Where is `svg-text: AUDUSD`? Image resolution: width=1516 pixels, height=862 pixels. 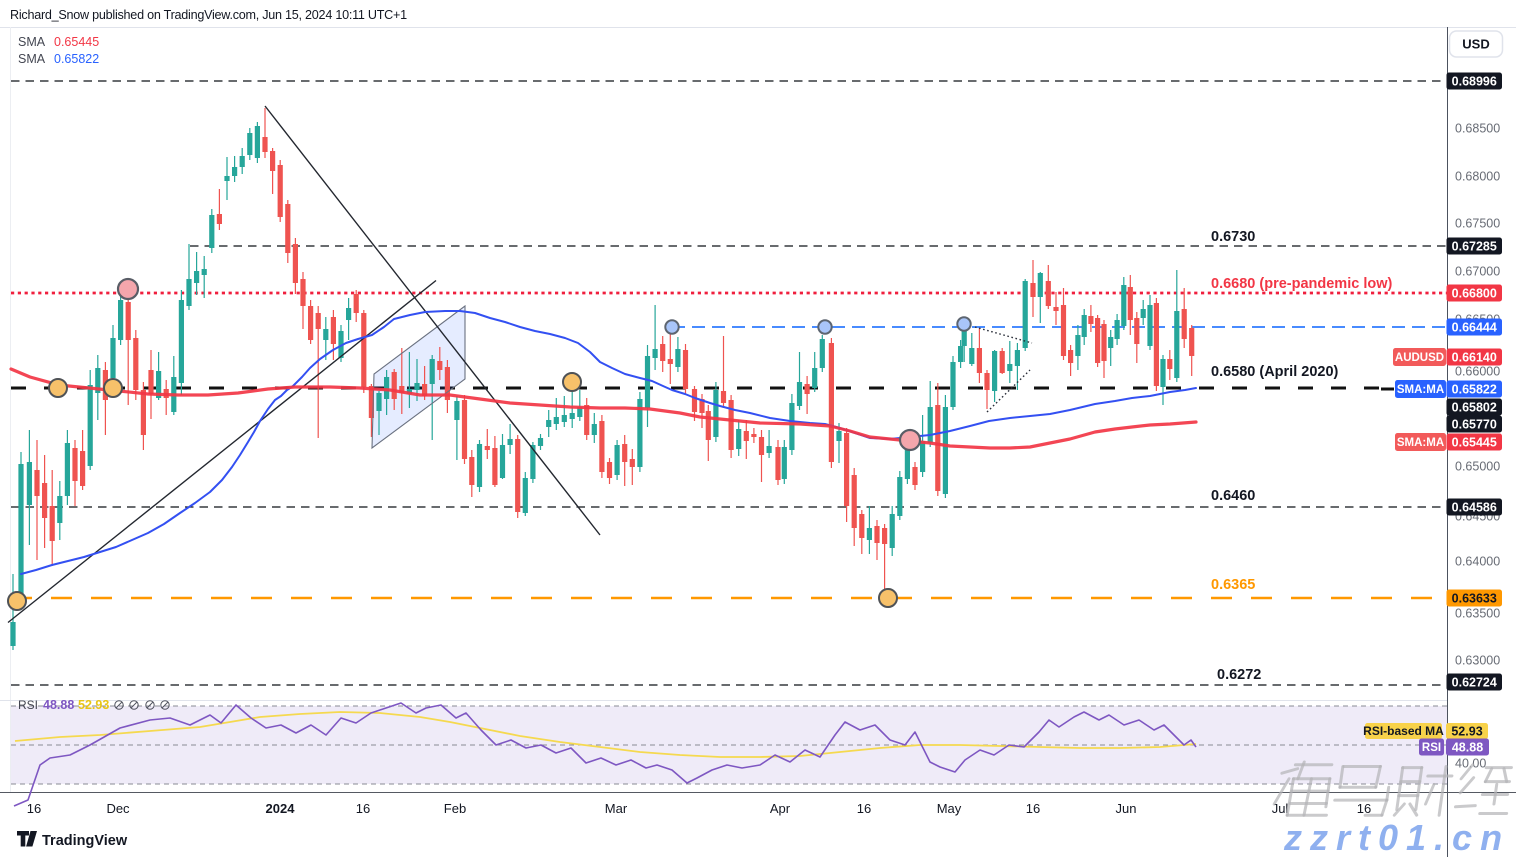
svg-text: AUDUSD is located at coordinates (1419, 358).